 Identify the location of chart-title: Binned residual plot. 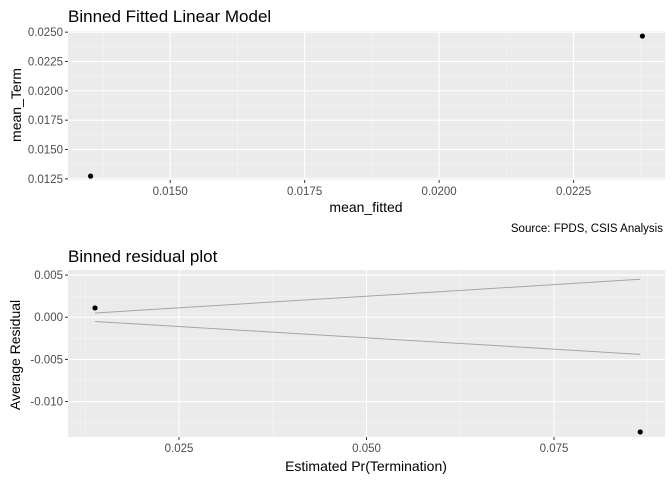
(143, 256).